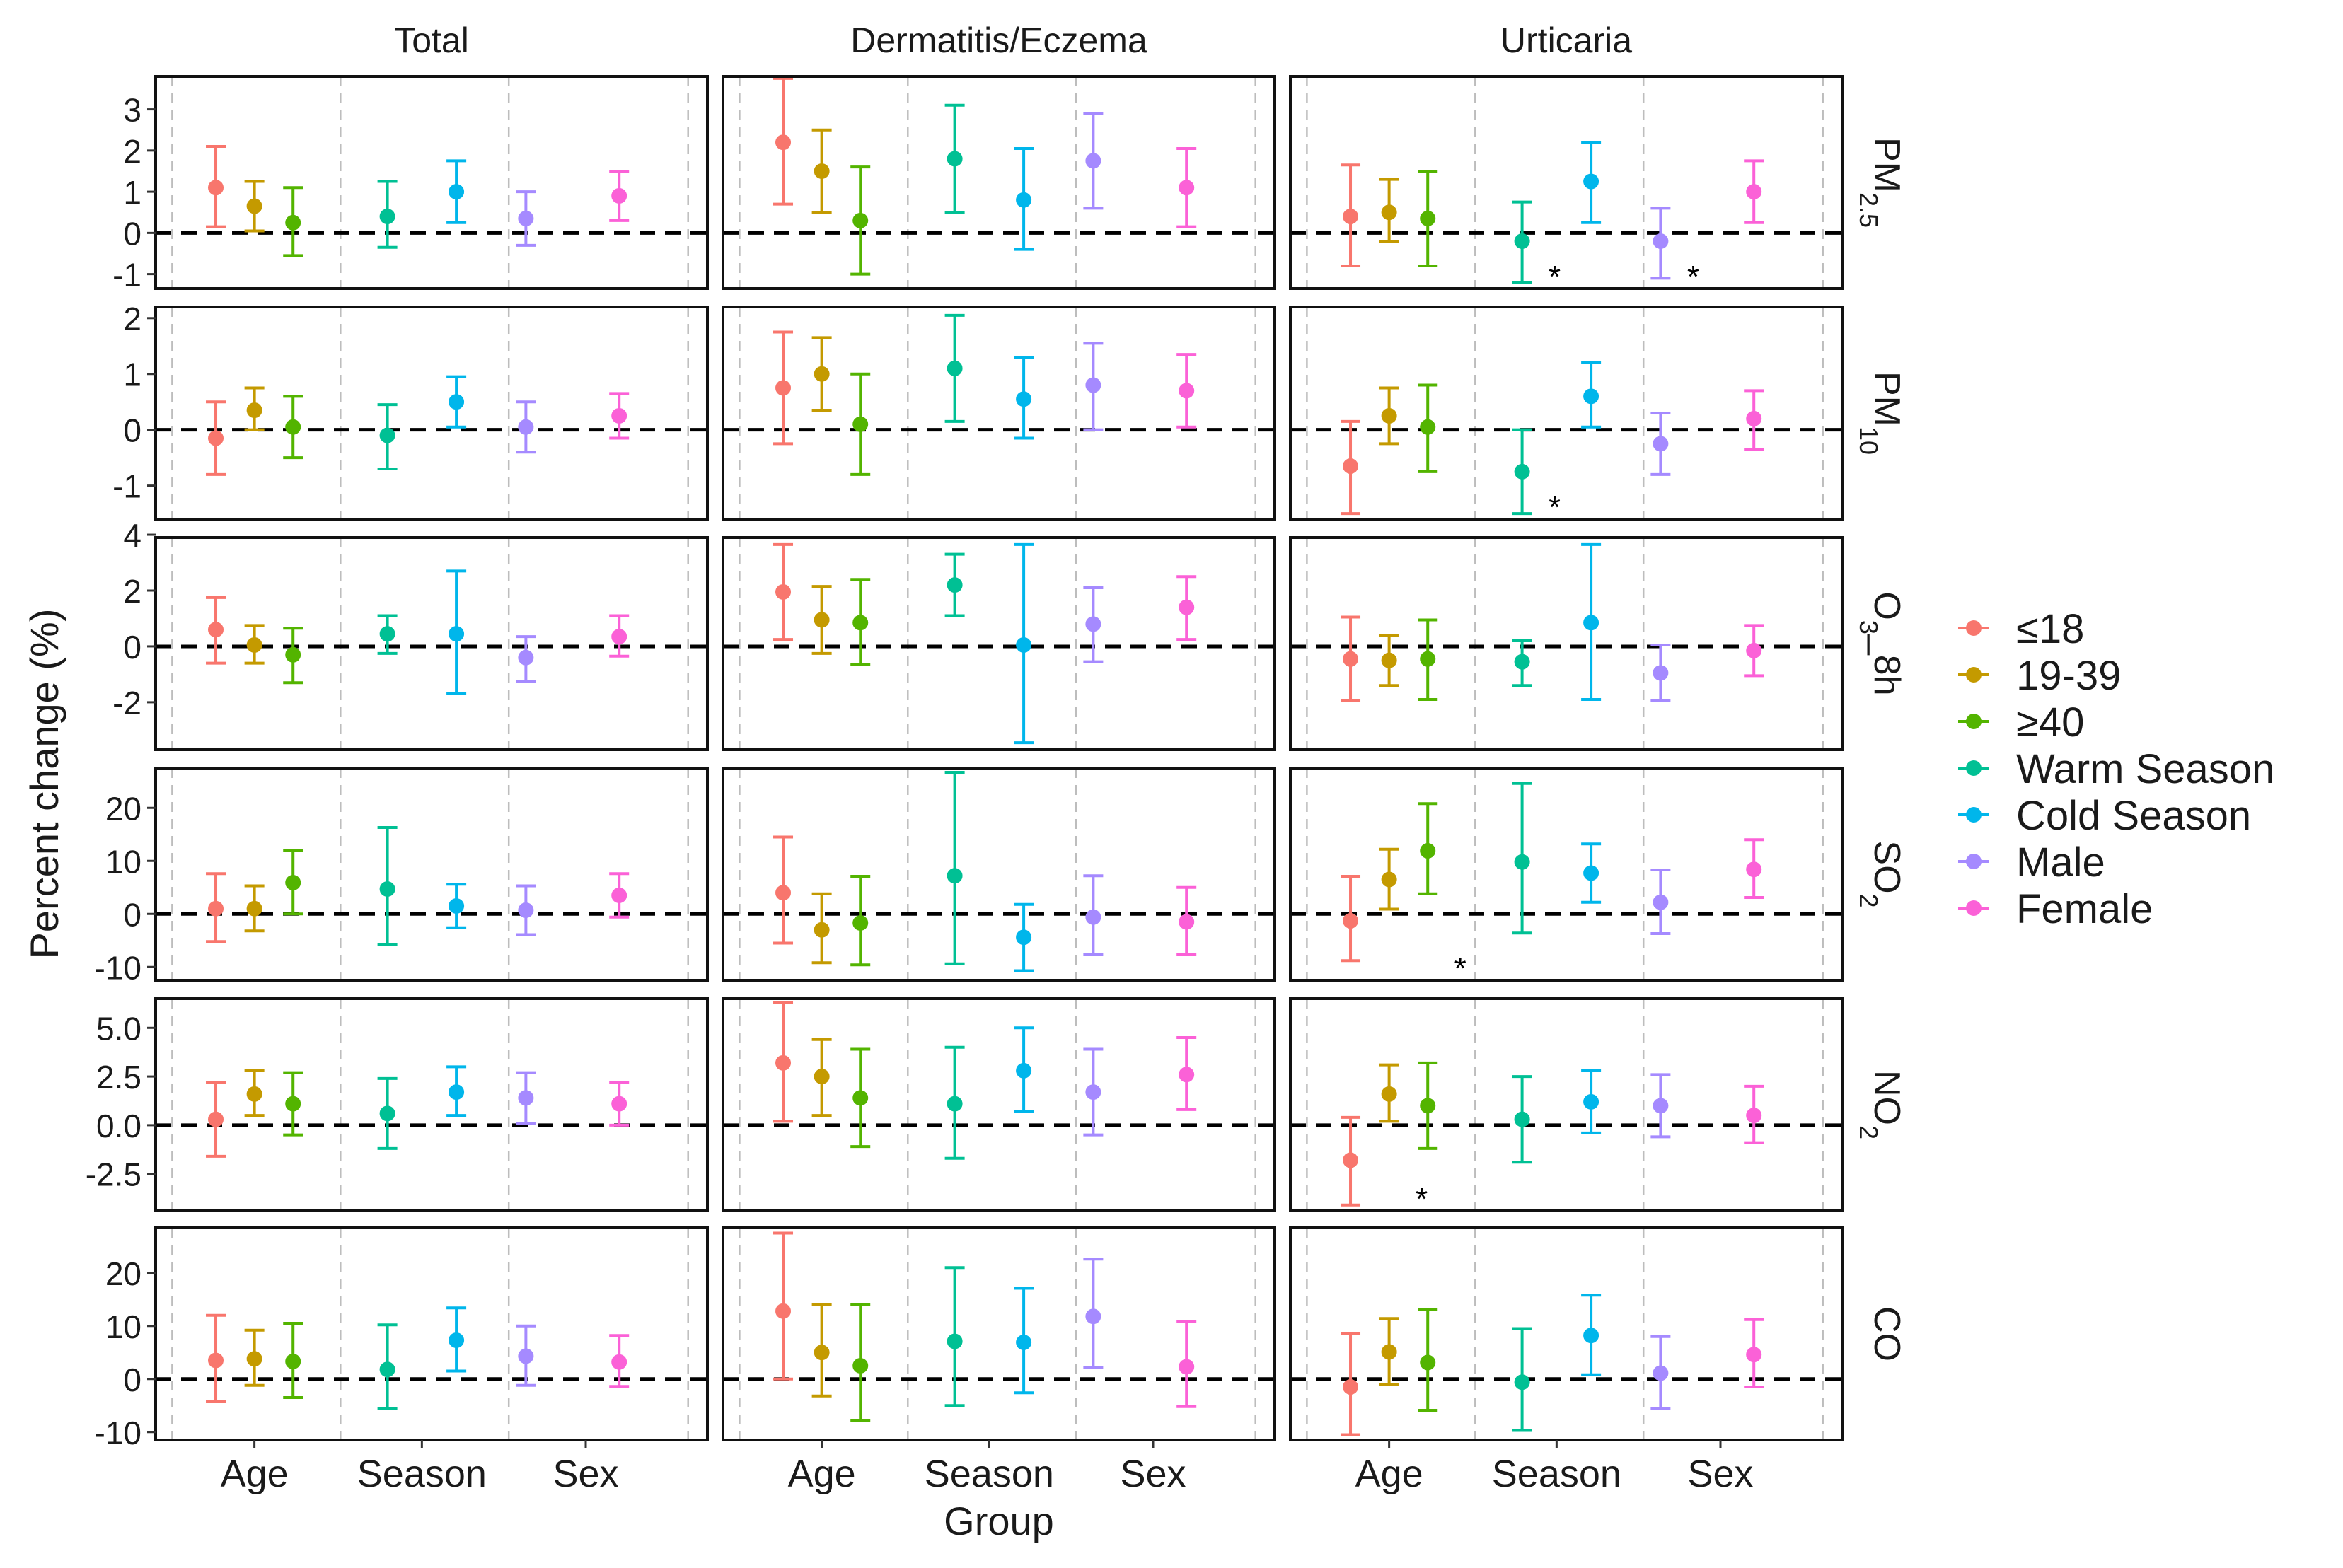 This screenshot has height=1568, width=2343. Describe the element at coordinates (2021, 722) in the screenshot. I see `legend-item-ge40: ≥40` at that location.